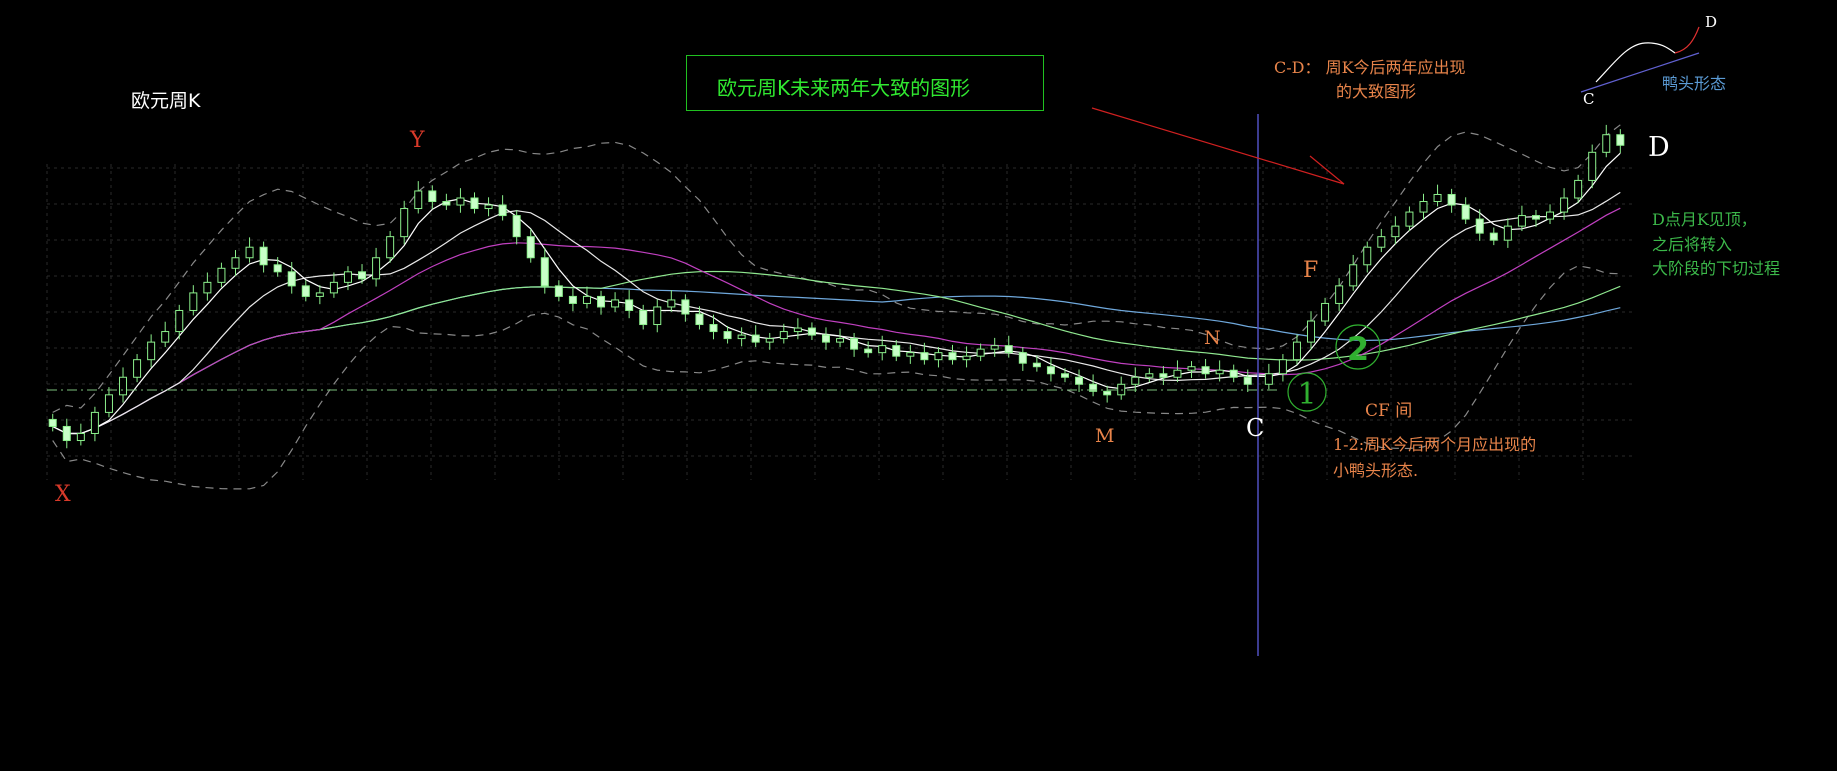 The height and width of the screenshot is (771, 1837). What do you see at coordinates (1716, 268) in the screenshot?
I see `d-top-note-line3: 大阶段的下切过程` at bounding box center [1716, 268].